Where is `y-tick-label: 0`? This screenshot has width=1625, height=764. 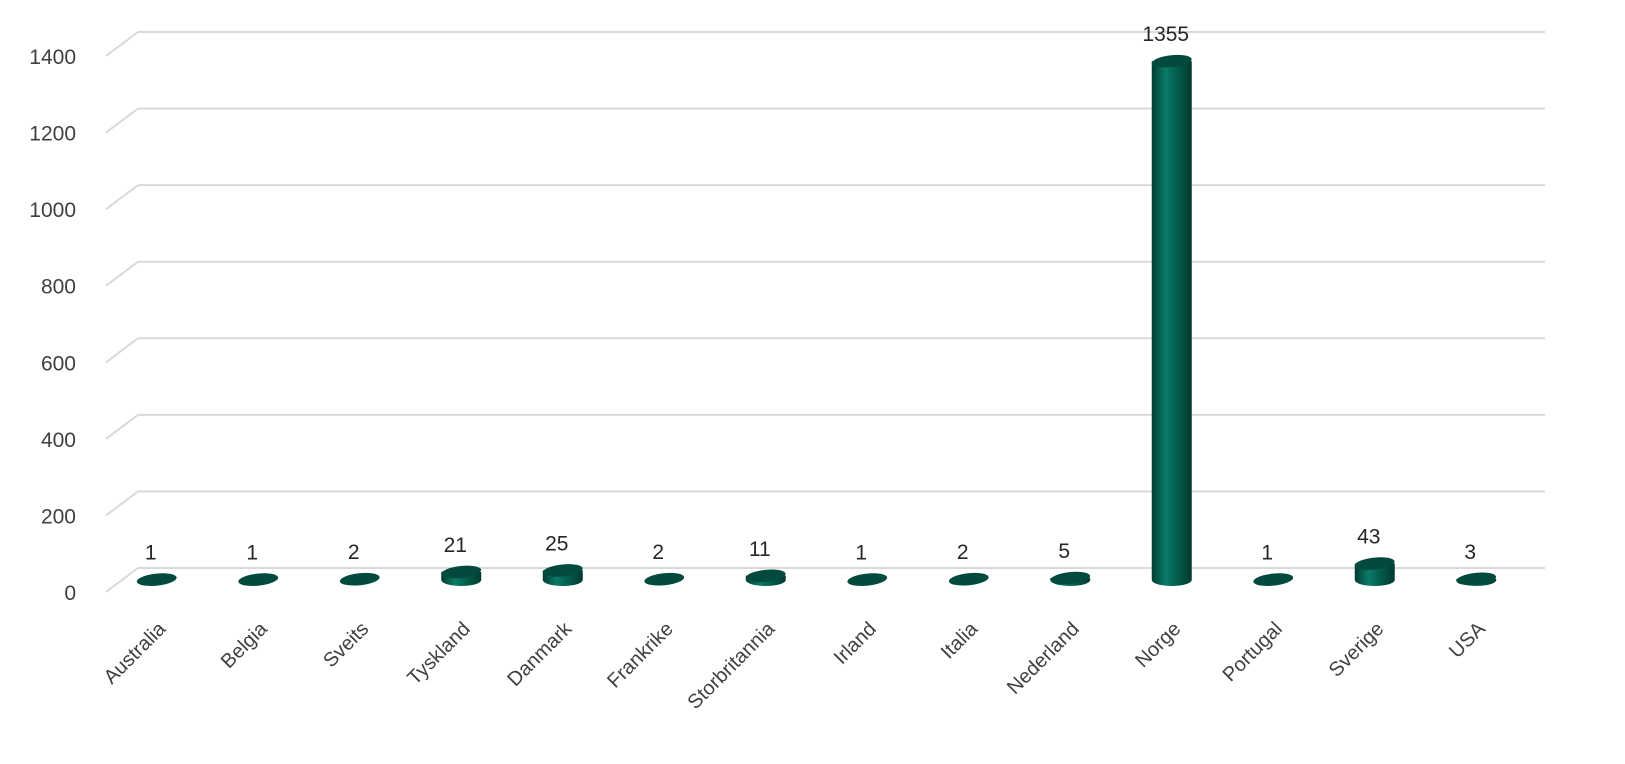
y-tick-label: 0 is located at coordinates (70, 593).